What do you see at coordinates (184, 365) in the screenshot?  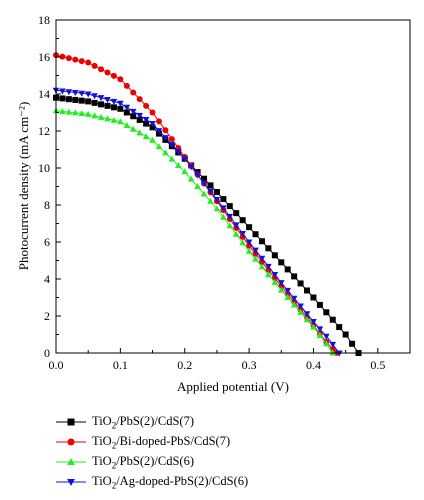 I see `x-tick-label: 0.2` at bounding box center [184, 365].